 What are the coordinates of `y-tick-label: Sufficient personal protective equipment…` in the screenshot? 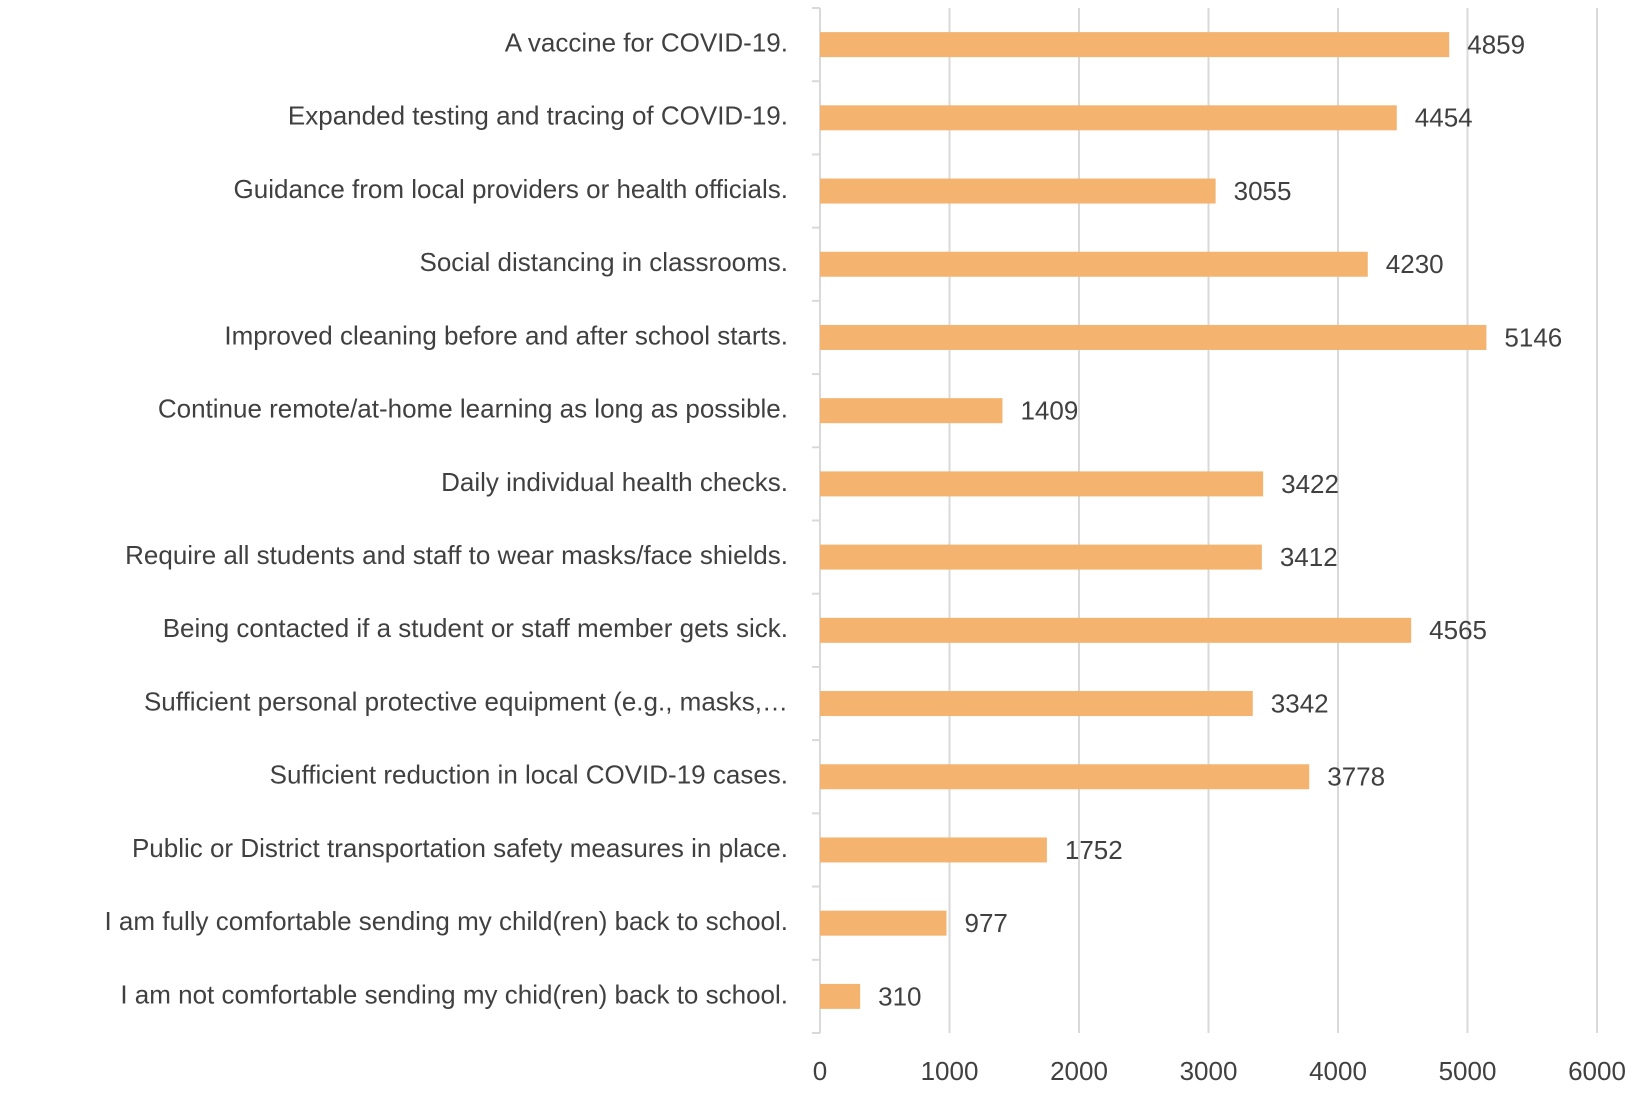 It's located at (466, 701).